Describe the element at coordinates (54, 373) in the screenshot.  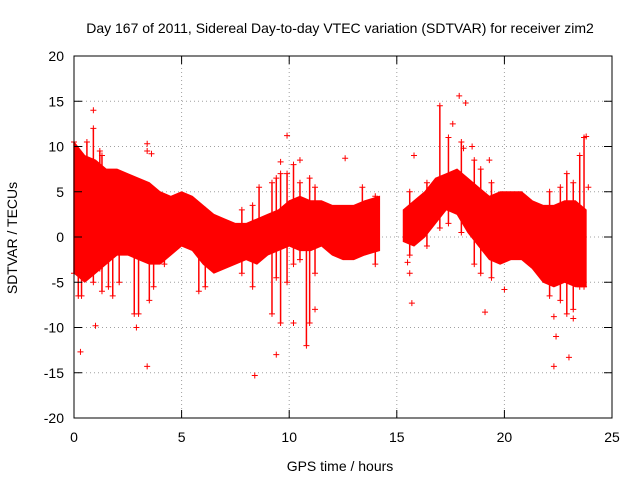
I see `y-tick-label: -15` at that location.